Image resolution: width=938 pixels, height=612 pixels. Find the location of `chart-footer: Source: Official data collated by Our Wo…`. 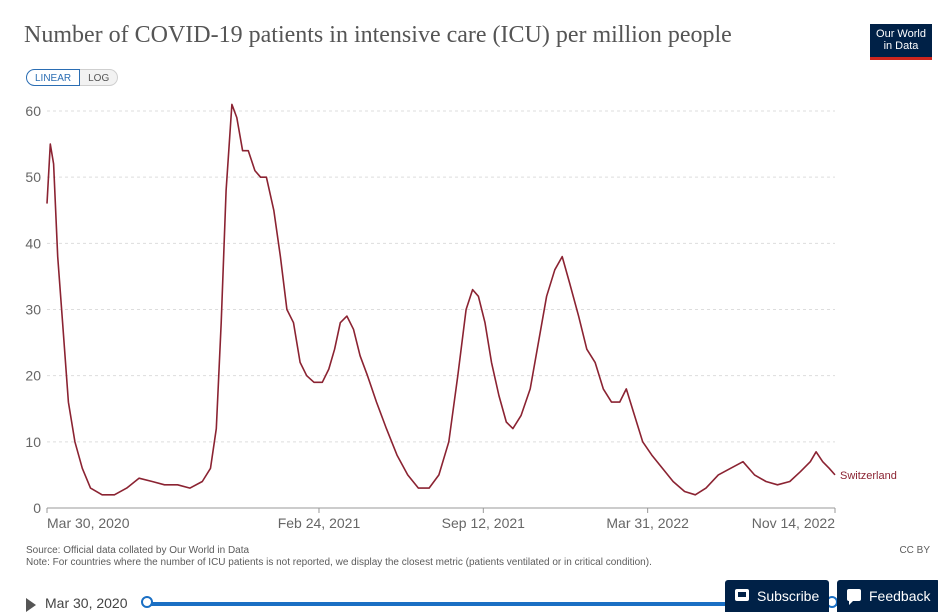

chart-footer: Source: Official data collated by Our Wo… is located at coordinates (339, 557).